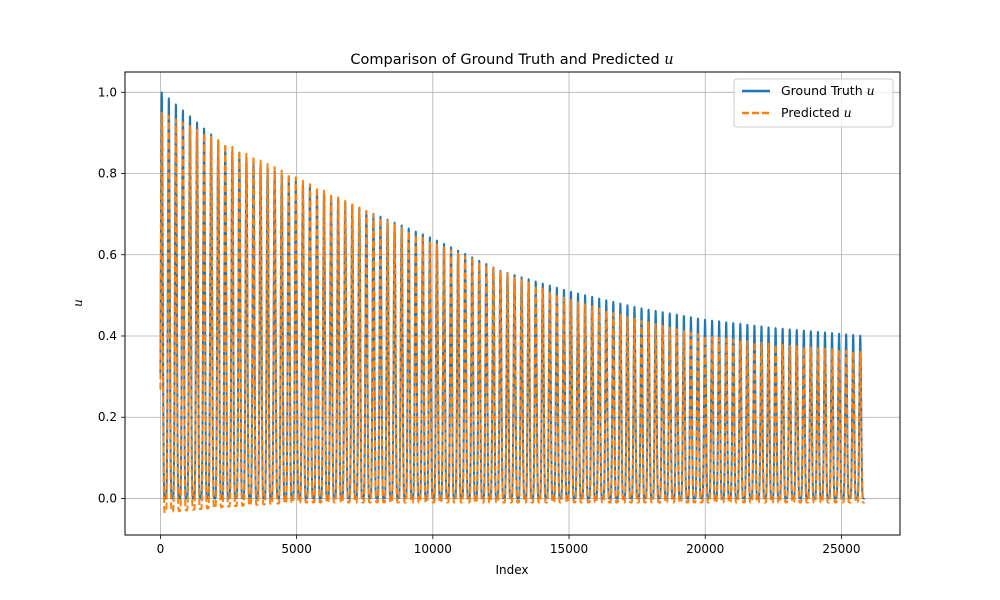  Describe the element at coordinates (78, 303) in the screenshot. I see `y-axis-label: u` at that location.